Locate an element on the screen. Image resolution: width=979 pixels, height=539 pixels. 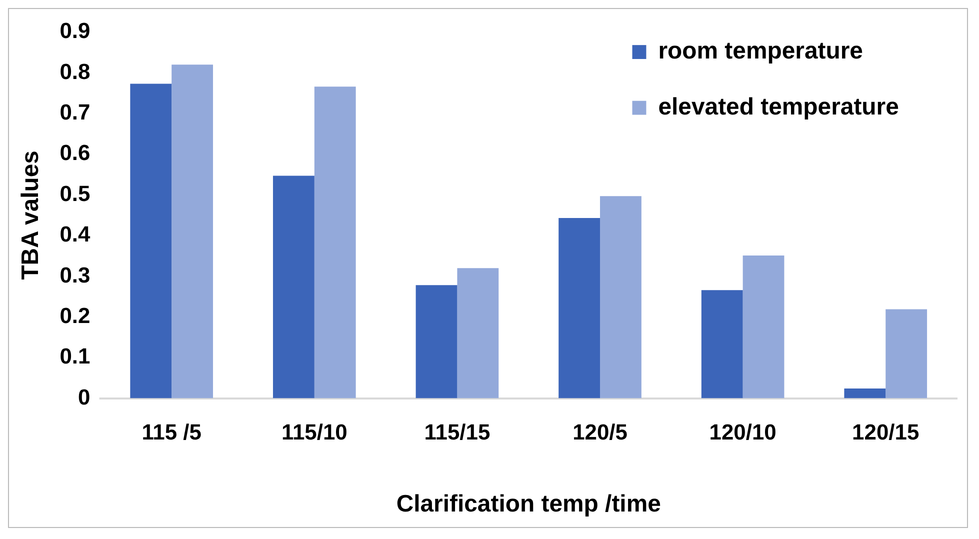
y-tick-label: 0.9 is located at coordinates (75, 31).